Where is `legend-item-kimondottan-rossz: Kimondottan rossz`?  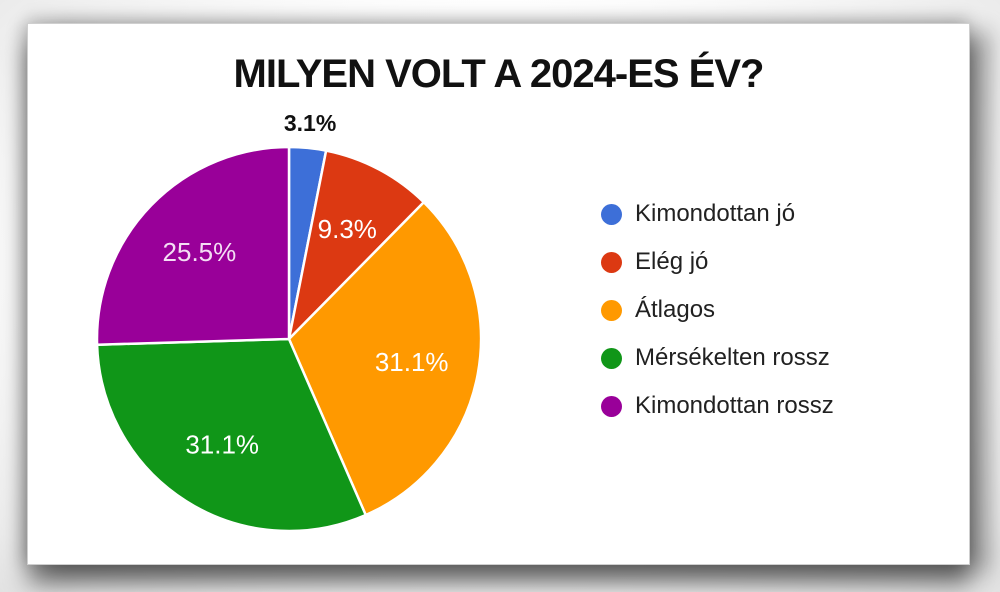 legend-item-kimondottan-rossz: Kimondottan rossz is located at coordinates (717, 406).